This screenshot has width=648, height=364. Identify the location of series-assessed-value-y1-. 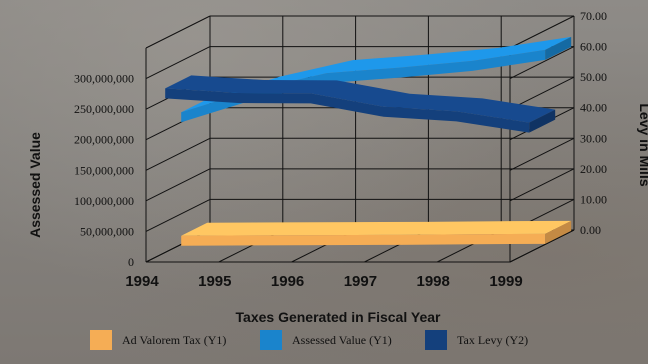
(376, 79).